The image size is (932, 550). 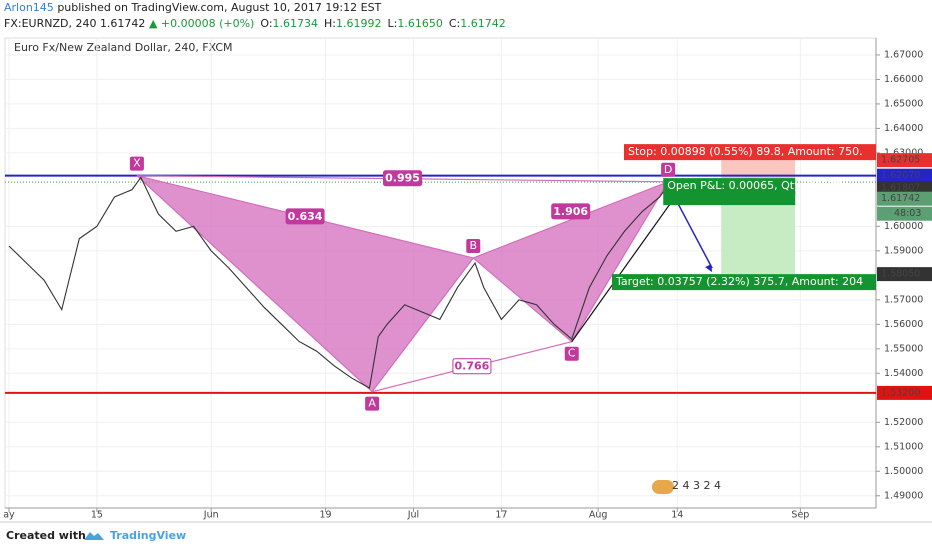 What do you see at coordinates (903, 348) in the screenshot?
I see `y-tick-label: 1.55000` at bounding box center [903, 348].